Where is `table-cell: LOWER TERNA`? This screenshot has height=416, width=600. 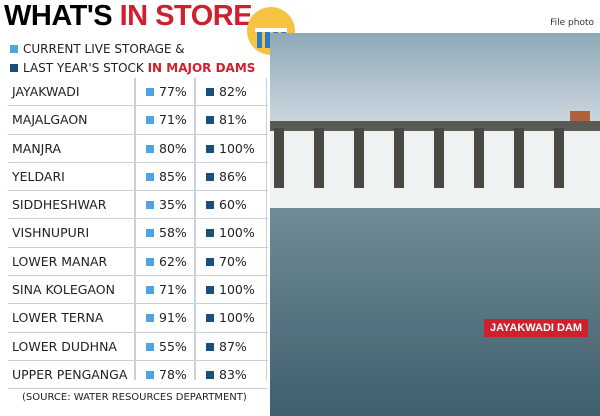
table-cell: LOWER TERNA is located at coordinates (57, 317).